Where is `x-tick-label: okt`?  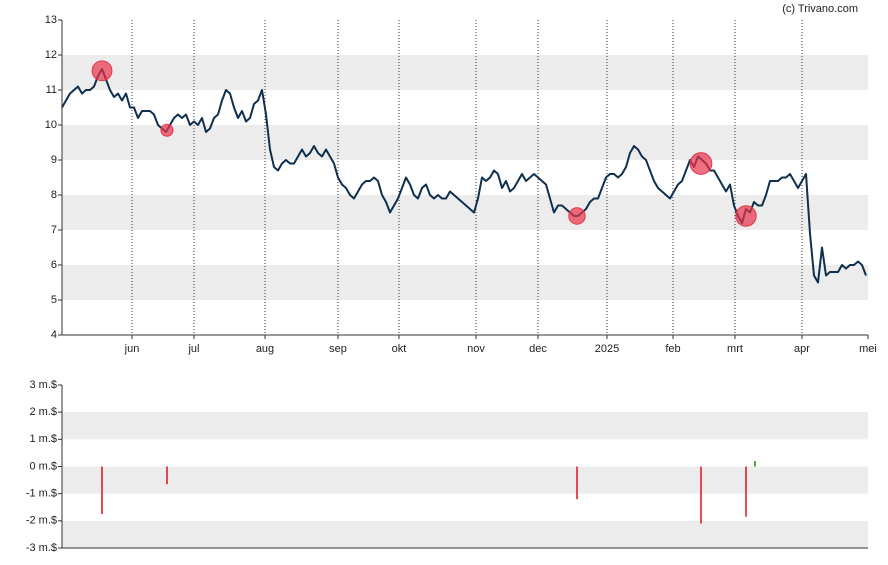
x-tick-label: okt is located at coordinates (399, 349).